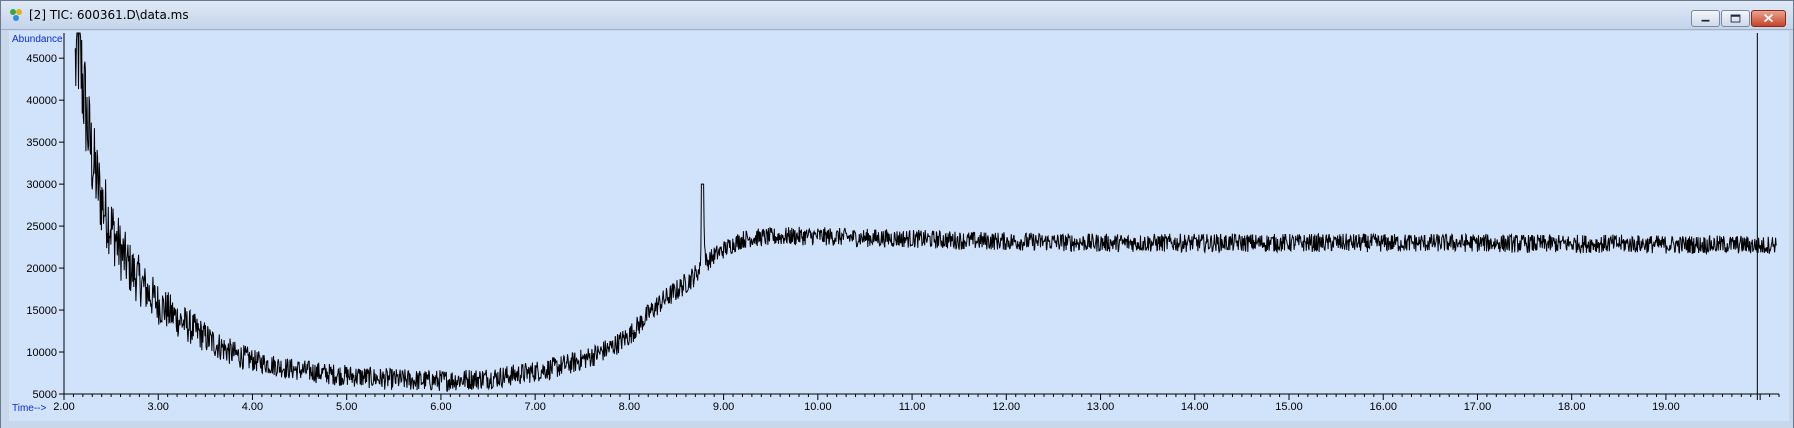 The image size is (1794, 428). What do you see at coordinates (346, 407) in the screenshot?
I see `x-tick-label: 5.00` at bounding box center [346, 407].